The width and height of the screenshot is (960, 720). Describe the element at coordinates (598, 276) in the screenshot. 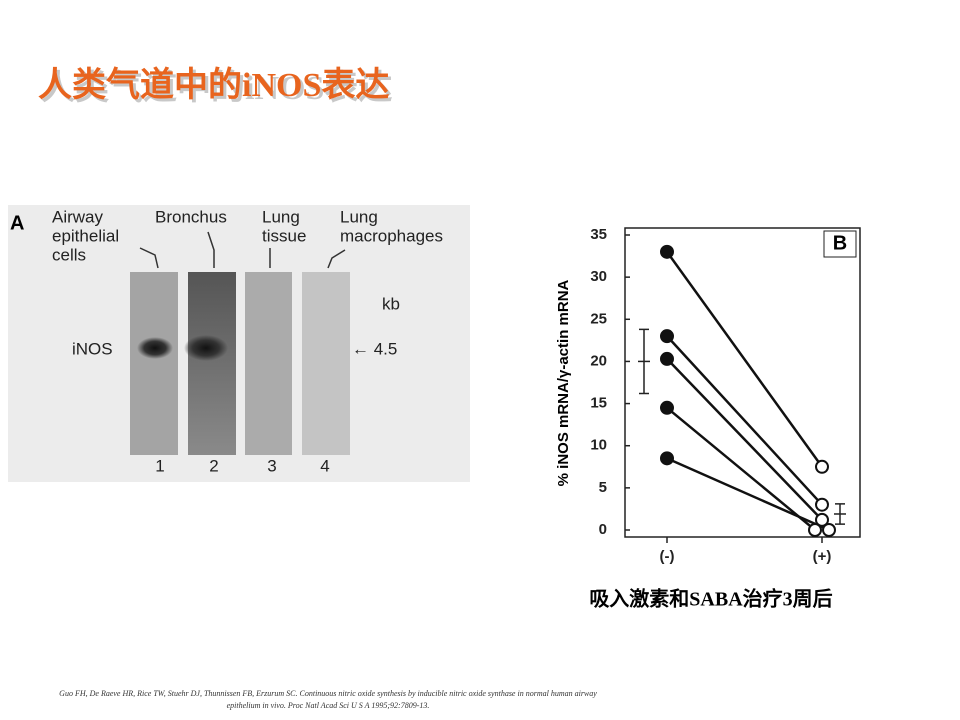

I see `y-tick-label: 30` at that location.